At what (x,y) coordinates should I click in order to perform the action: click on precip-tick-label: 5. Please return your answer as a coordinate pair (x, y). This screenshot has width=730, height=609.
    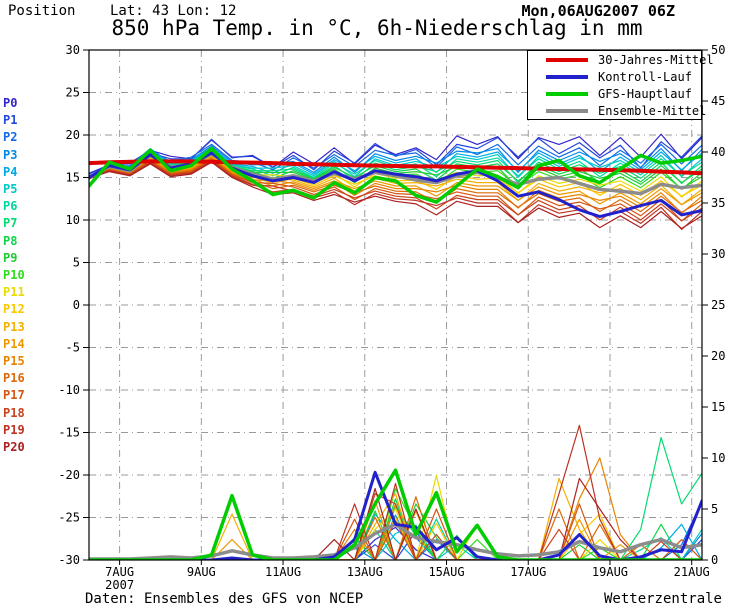
    Looking at the image, I should click on (714, 509).